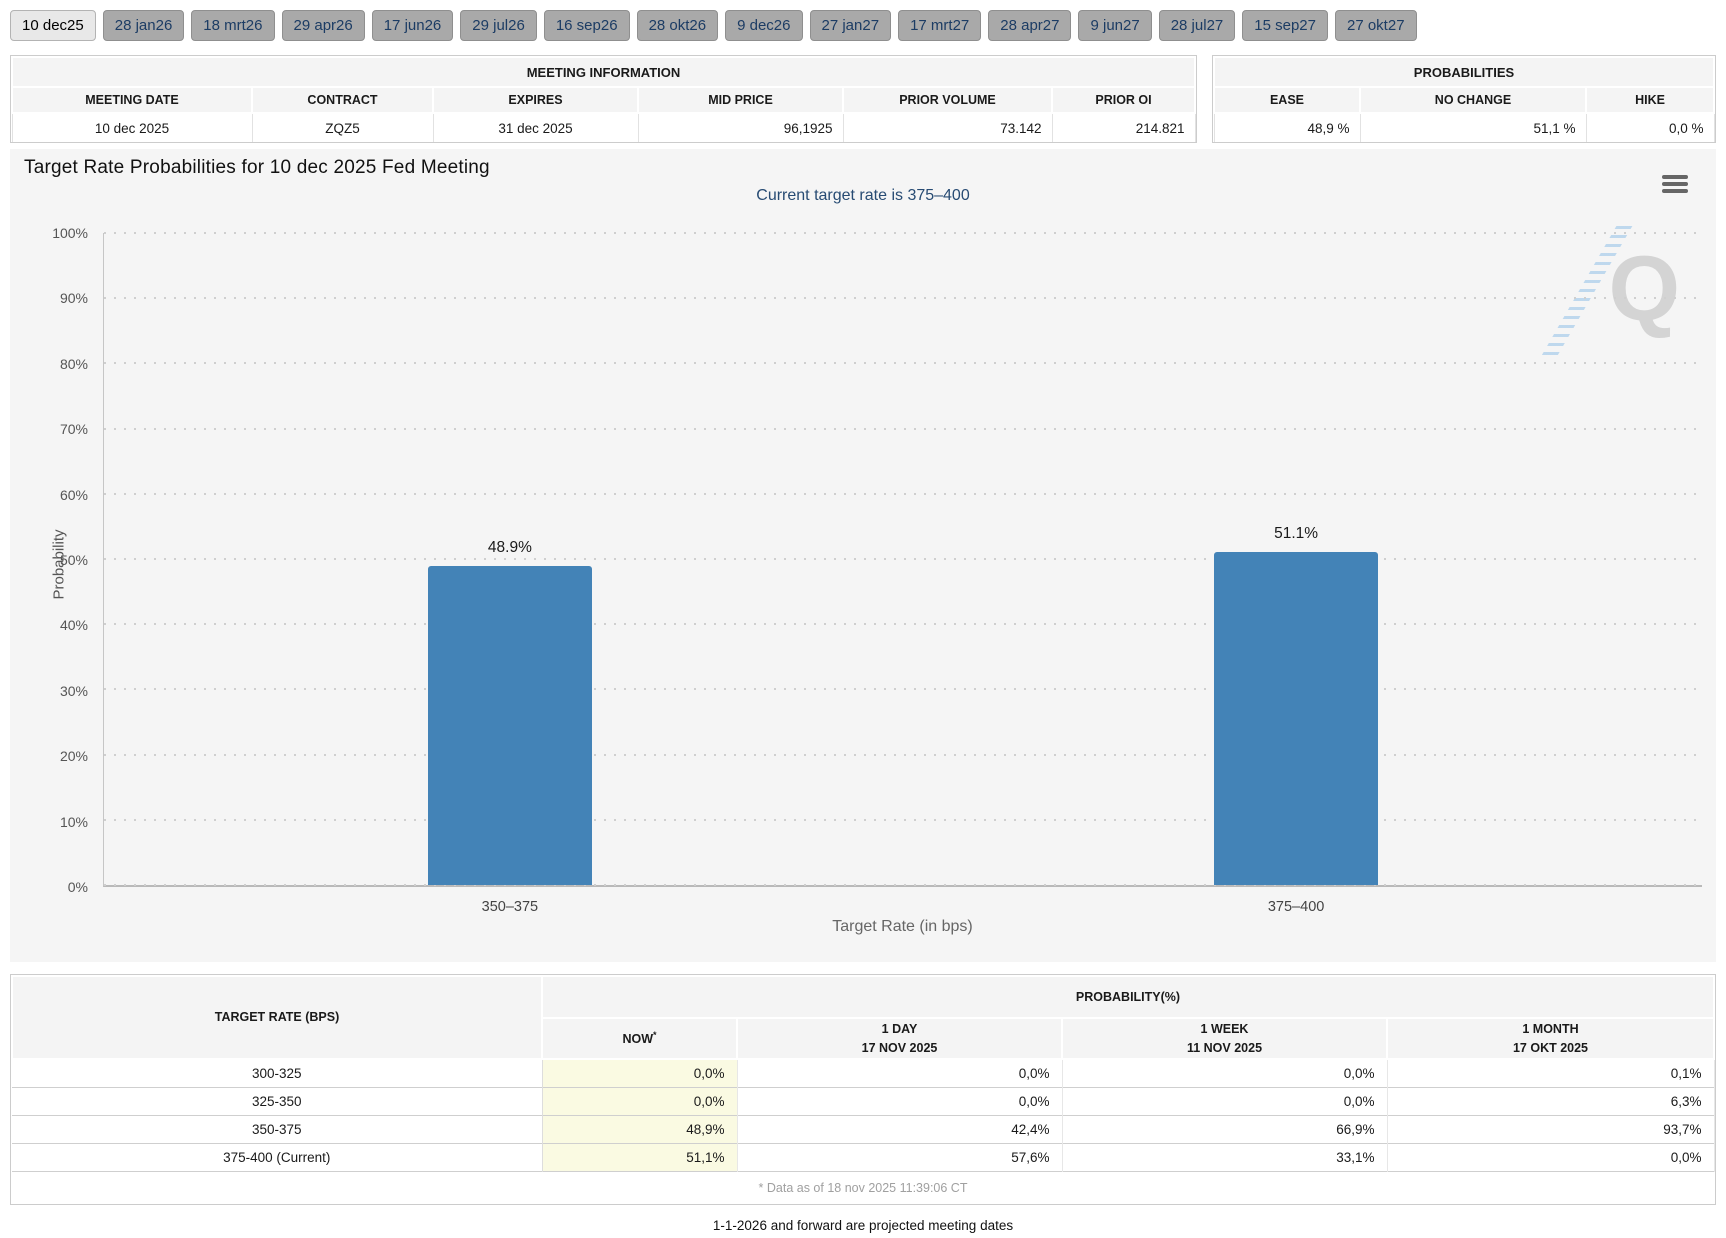  Describe the element at coordinates (677, 25) in the screenshot. I see `tab-meeting-date-7: 28 okt26` at that location.